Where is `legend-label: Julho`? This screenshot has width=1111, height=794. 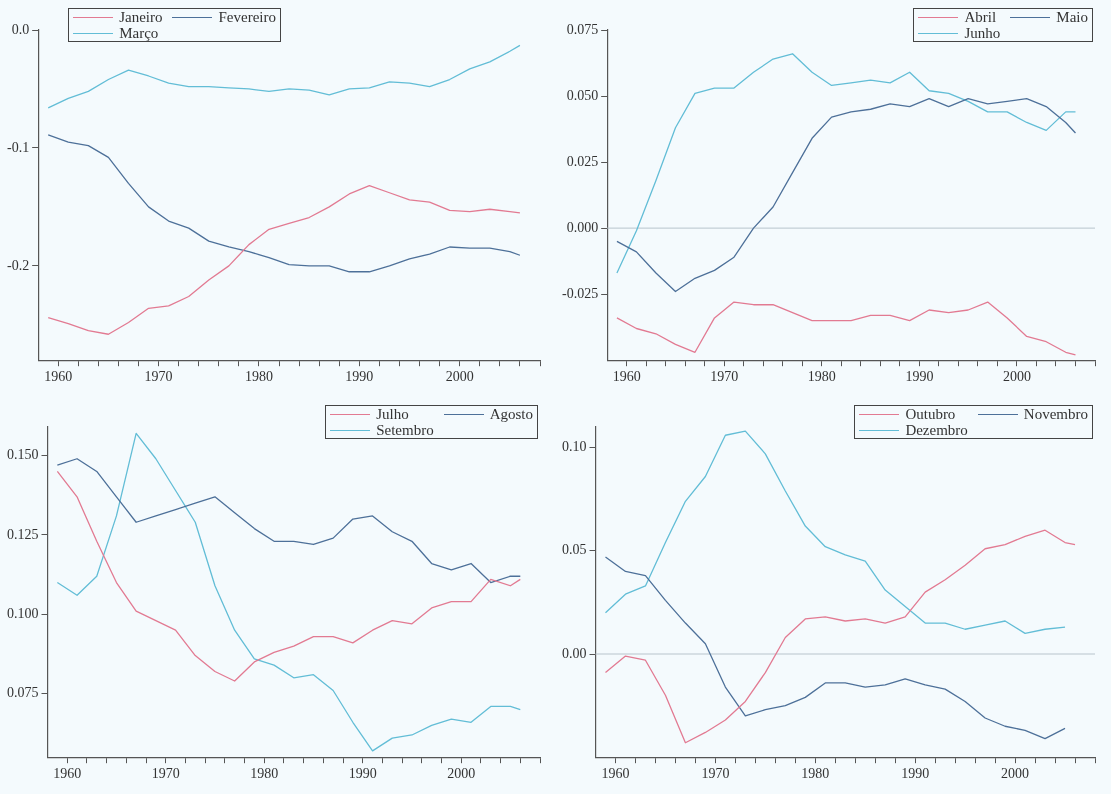
legend-label: Julho is located at coordinates (392, 414).